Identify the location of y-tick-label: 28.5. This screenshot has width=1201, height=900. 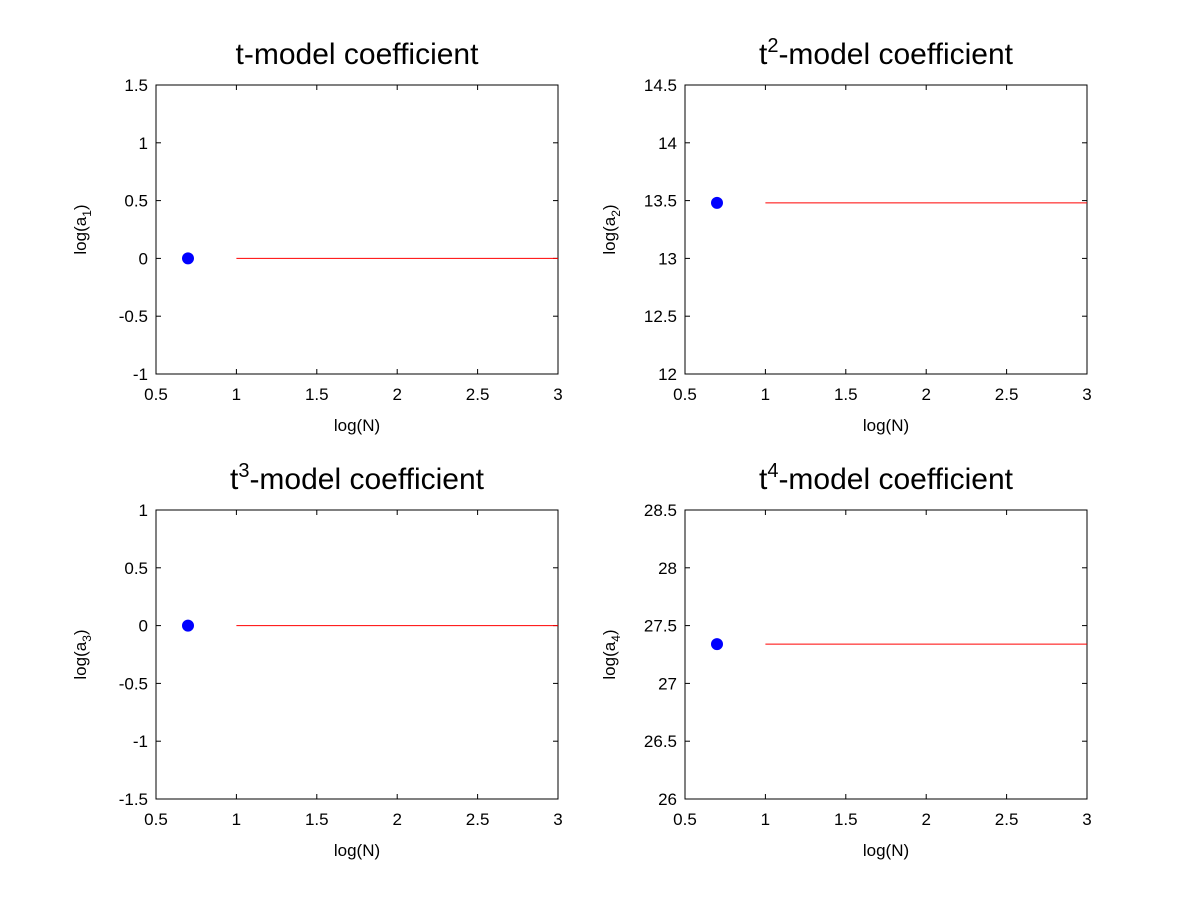
(660, 510).